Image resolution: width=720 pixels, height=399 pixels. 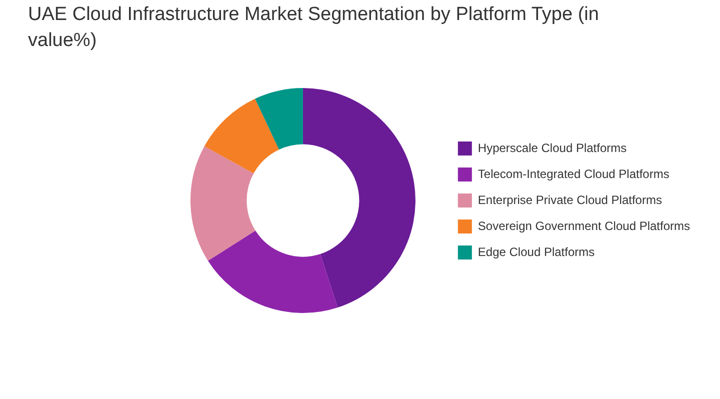 What do you see at coordinates (536, 251) in the screenshot?
I see `legend-label: Edge Cloud Platforms` at bounding box center [536, 251].